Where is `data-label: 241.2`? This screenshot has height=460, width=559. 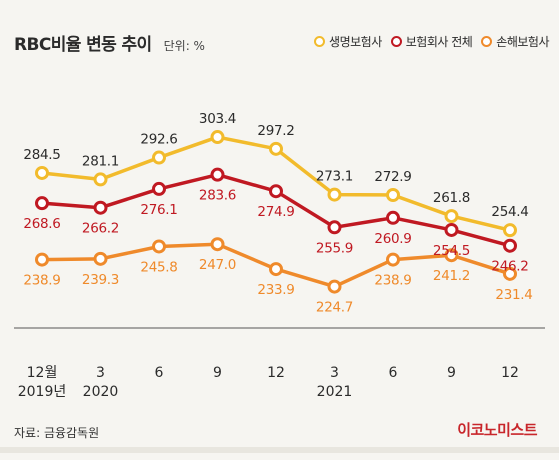 data-label: 241.2 is located at coordinates (451, 276).